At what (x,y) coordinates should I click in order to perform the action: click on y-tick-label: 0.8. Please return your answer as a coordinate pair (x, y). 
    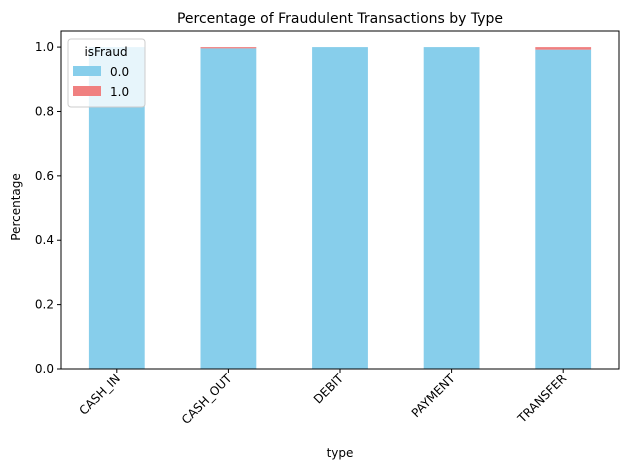
    Looking at the image, I should click on (44, 111).